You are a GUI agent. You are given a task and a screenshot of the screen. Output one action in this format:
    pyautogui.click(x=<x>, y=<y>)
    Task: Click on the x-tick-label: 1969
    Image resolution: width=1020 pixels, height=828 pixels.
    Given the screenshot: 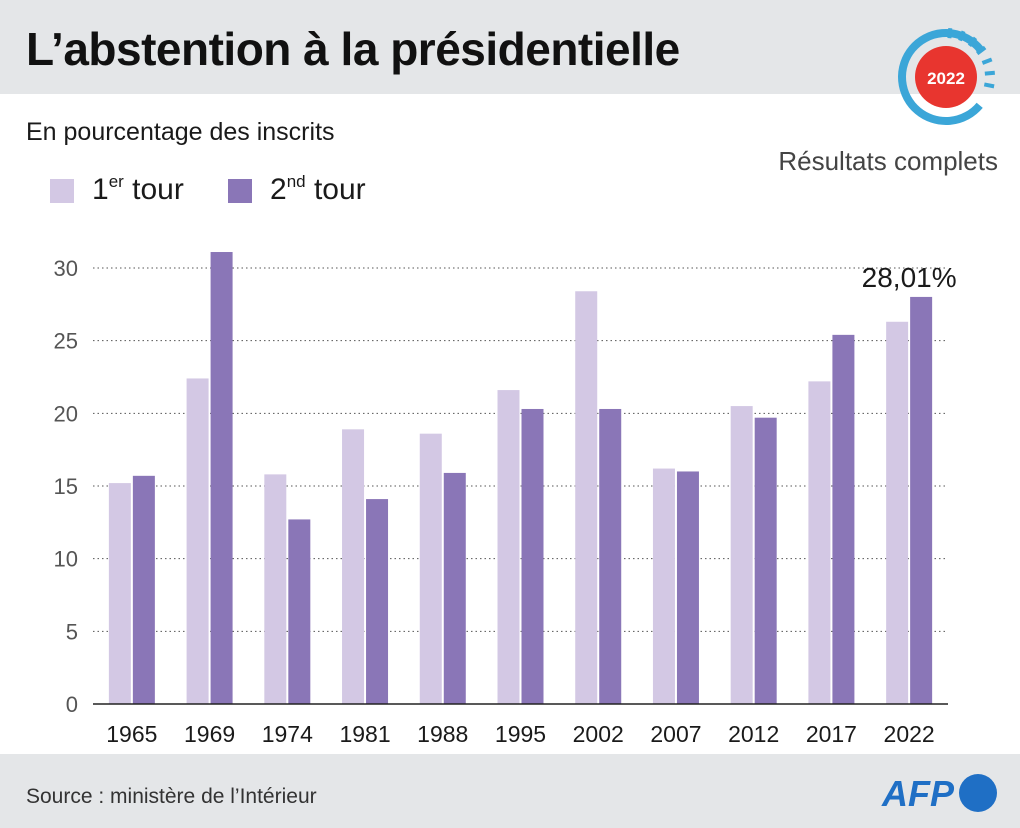 What is the action you would take?
    pyautogui.click(x=209, y=734)
    